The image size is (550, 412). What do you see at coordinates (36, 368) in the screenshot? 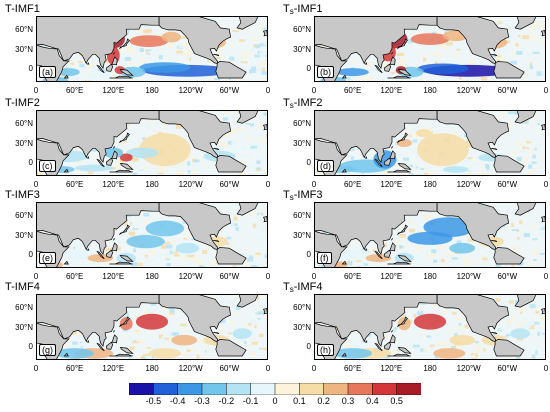
I see `longitude-tick-label: 0` at bounding box center [36, 368].